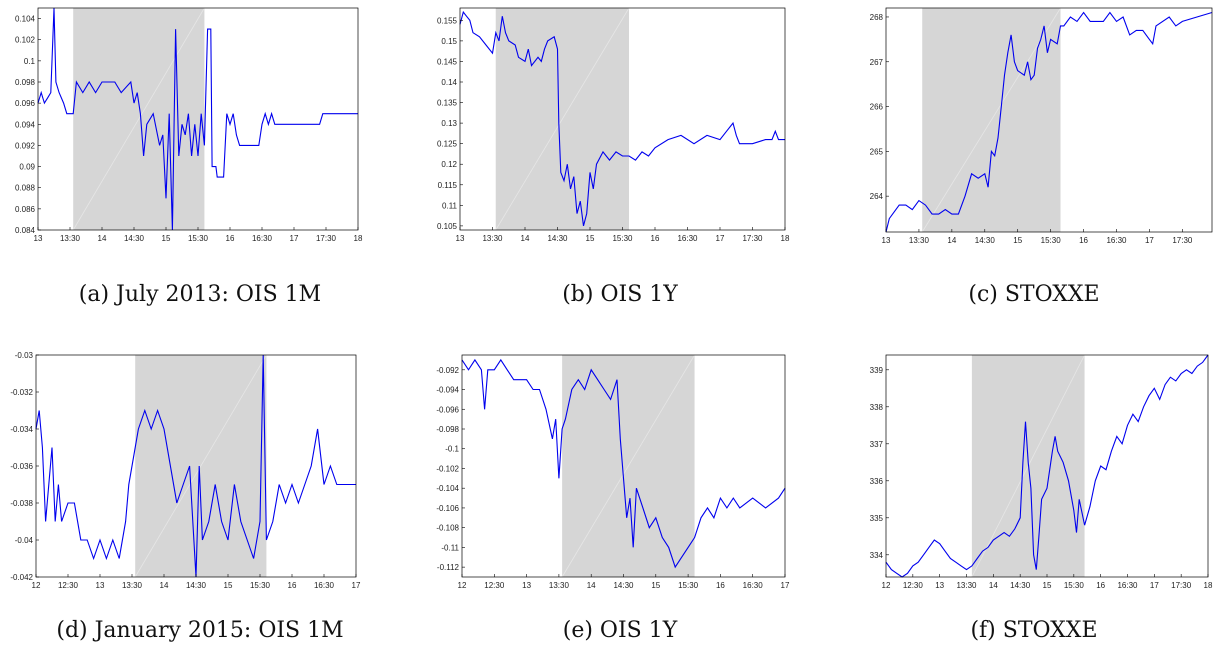 This screenshot has width=1218, height=652. I want to click on y-tick-label: -0.106, so click(447, 508).